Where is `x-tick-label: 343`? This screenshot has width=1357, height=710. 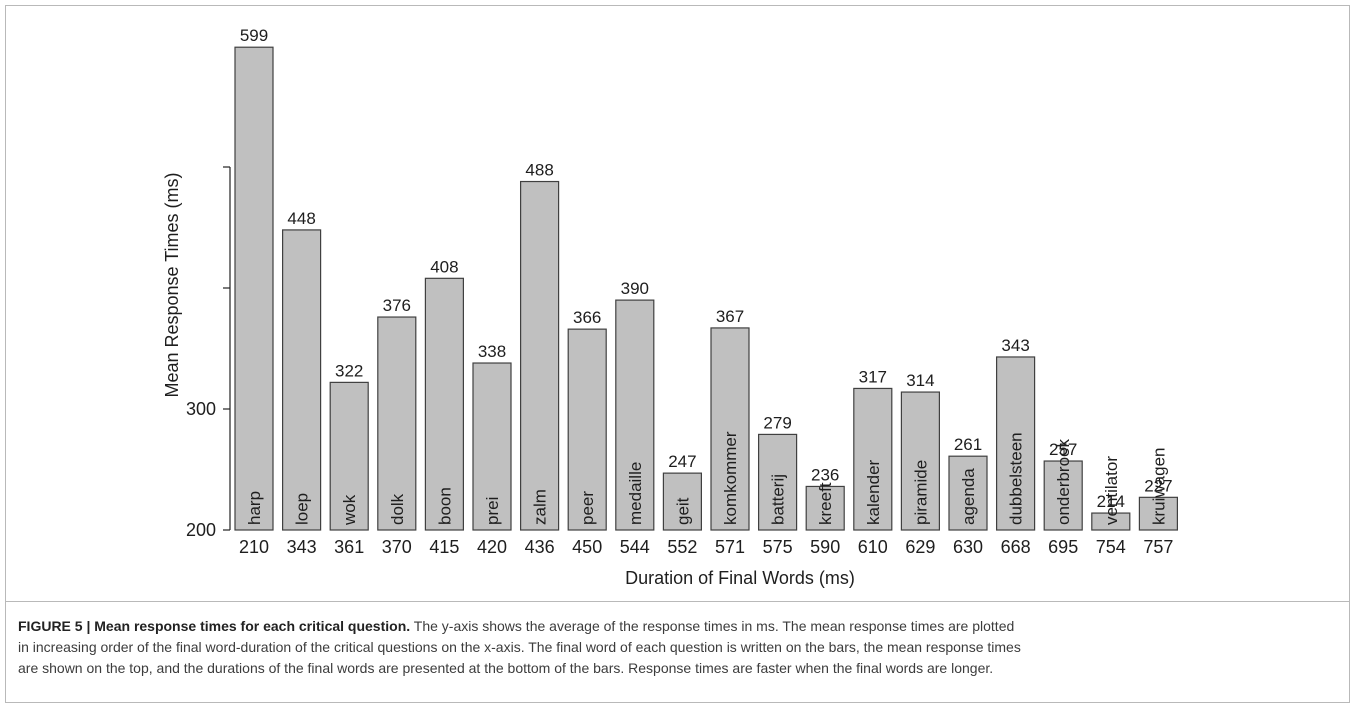 x-tick-label: 343 is located at coordinates (302, 547).